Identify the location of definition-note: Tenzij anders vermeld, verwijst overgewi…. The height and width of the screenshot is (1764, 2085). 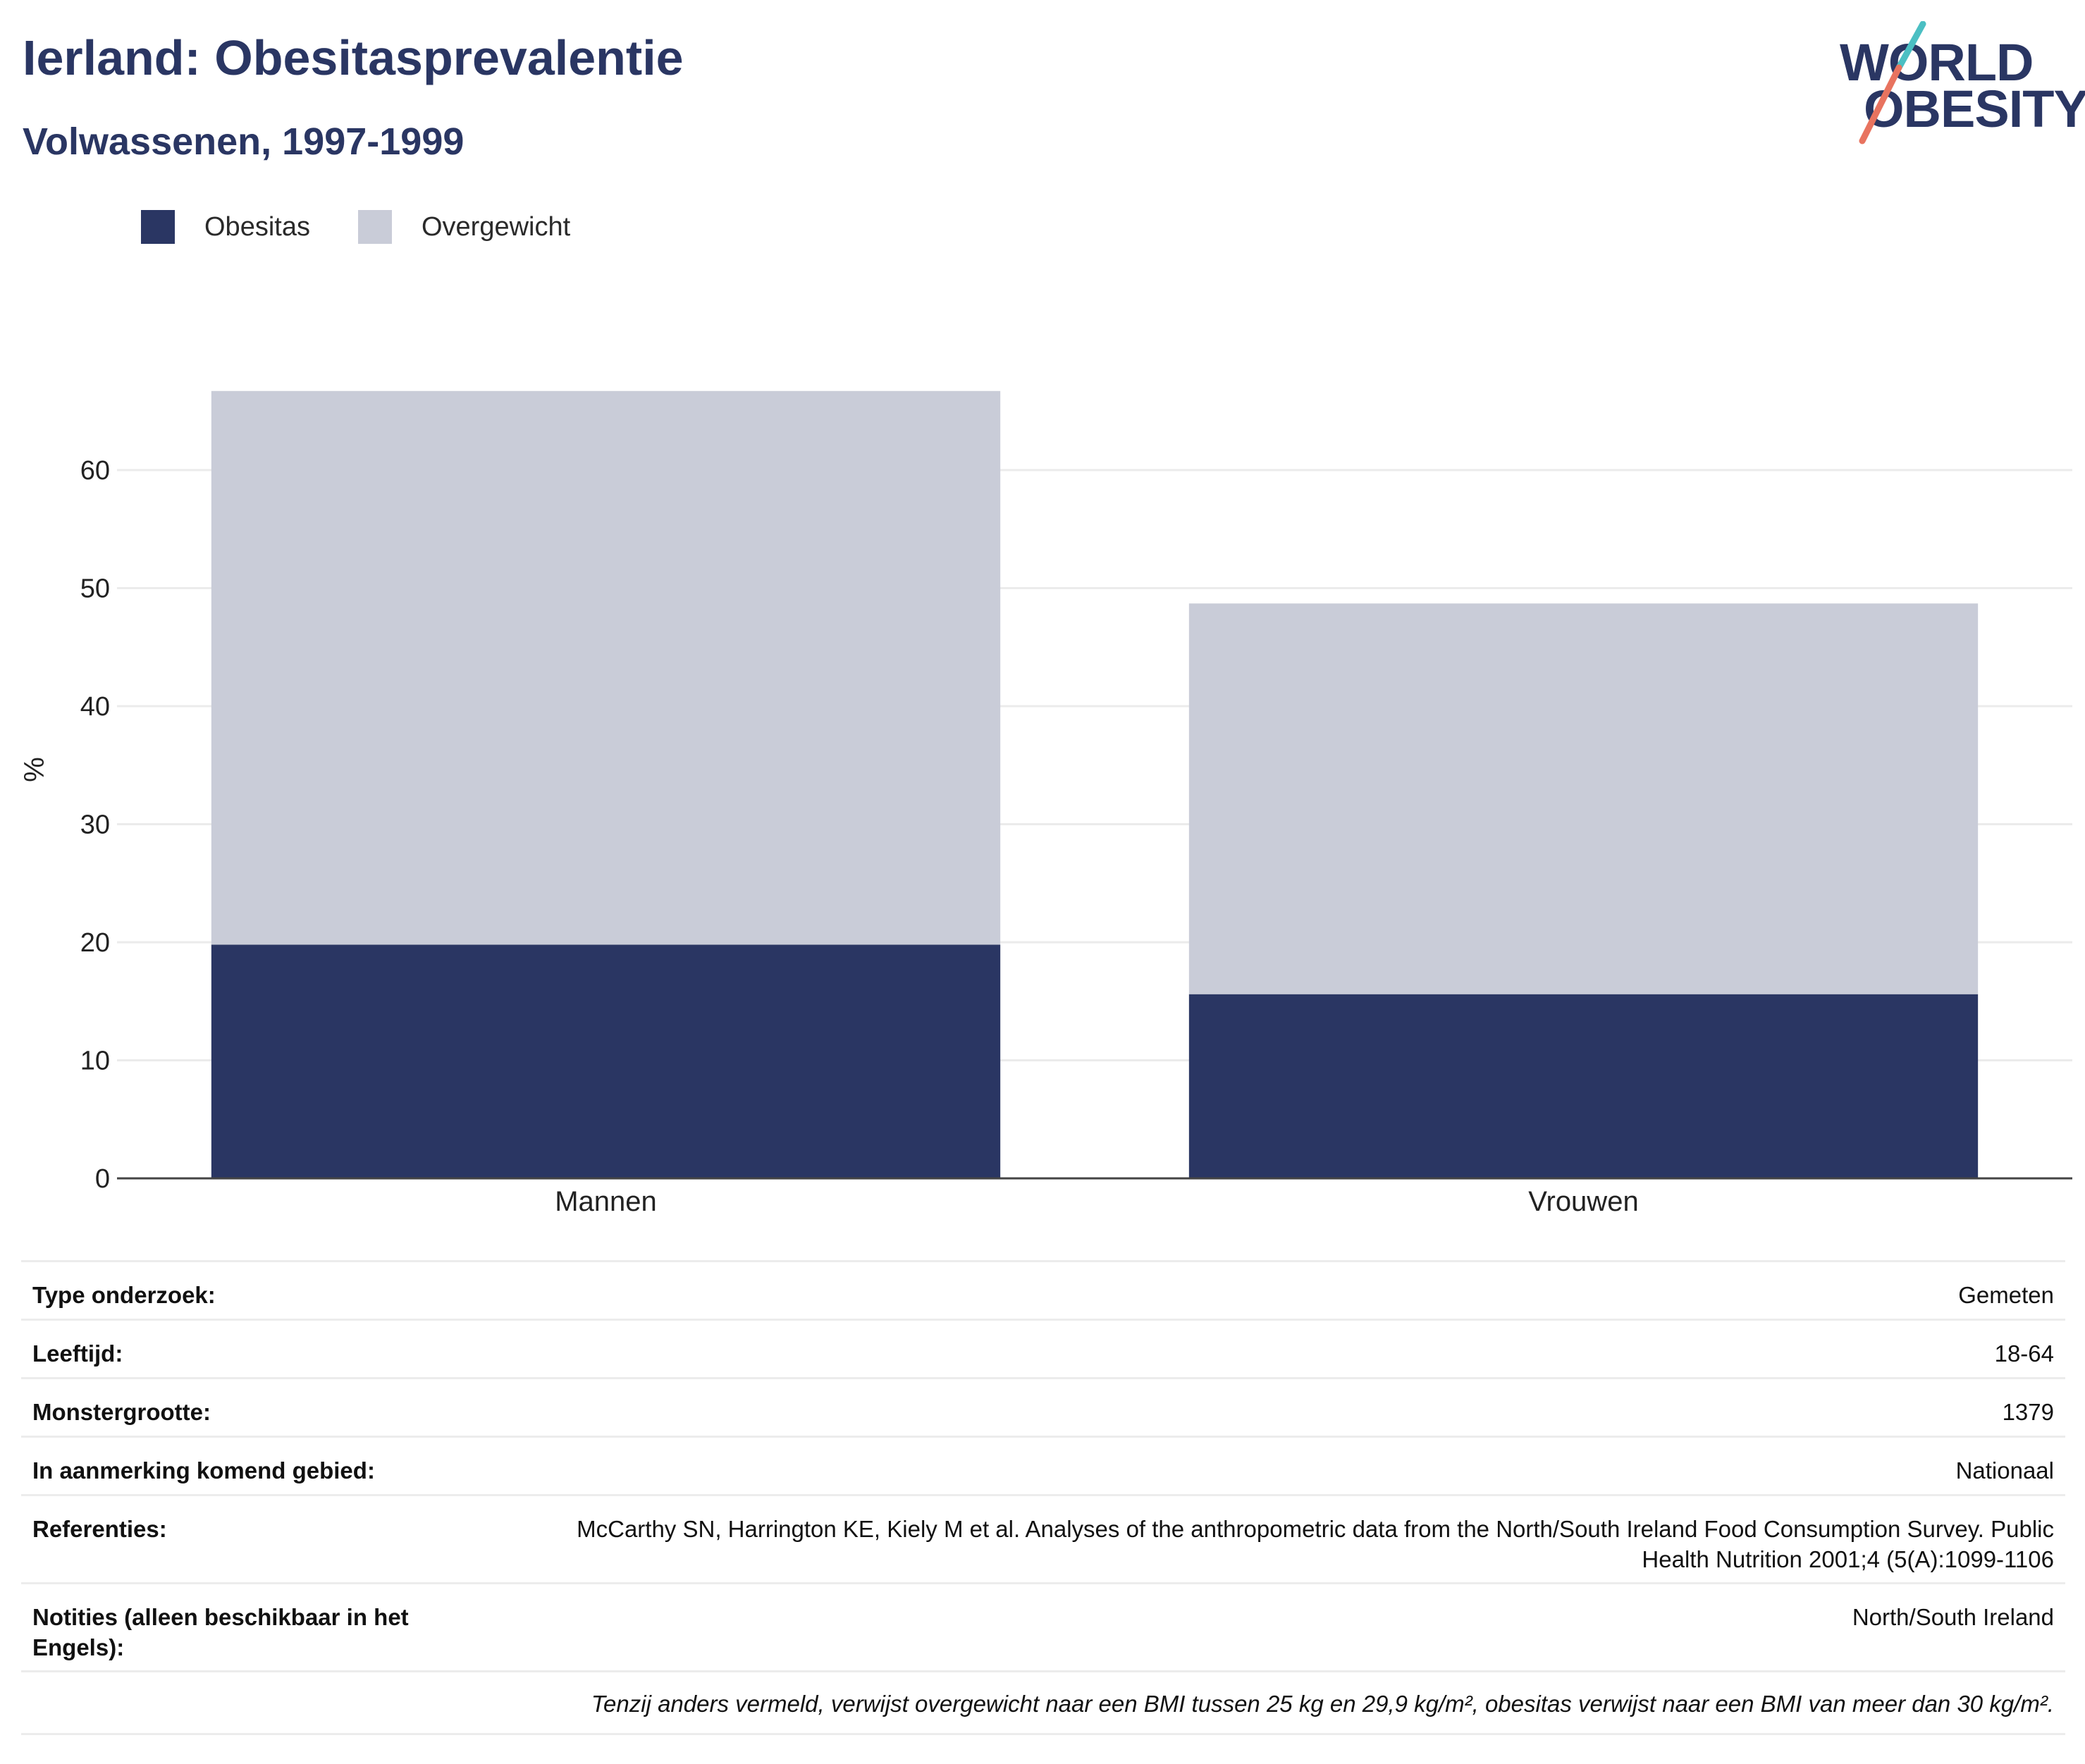
(1043, 1702).